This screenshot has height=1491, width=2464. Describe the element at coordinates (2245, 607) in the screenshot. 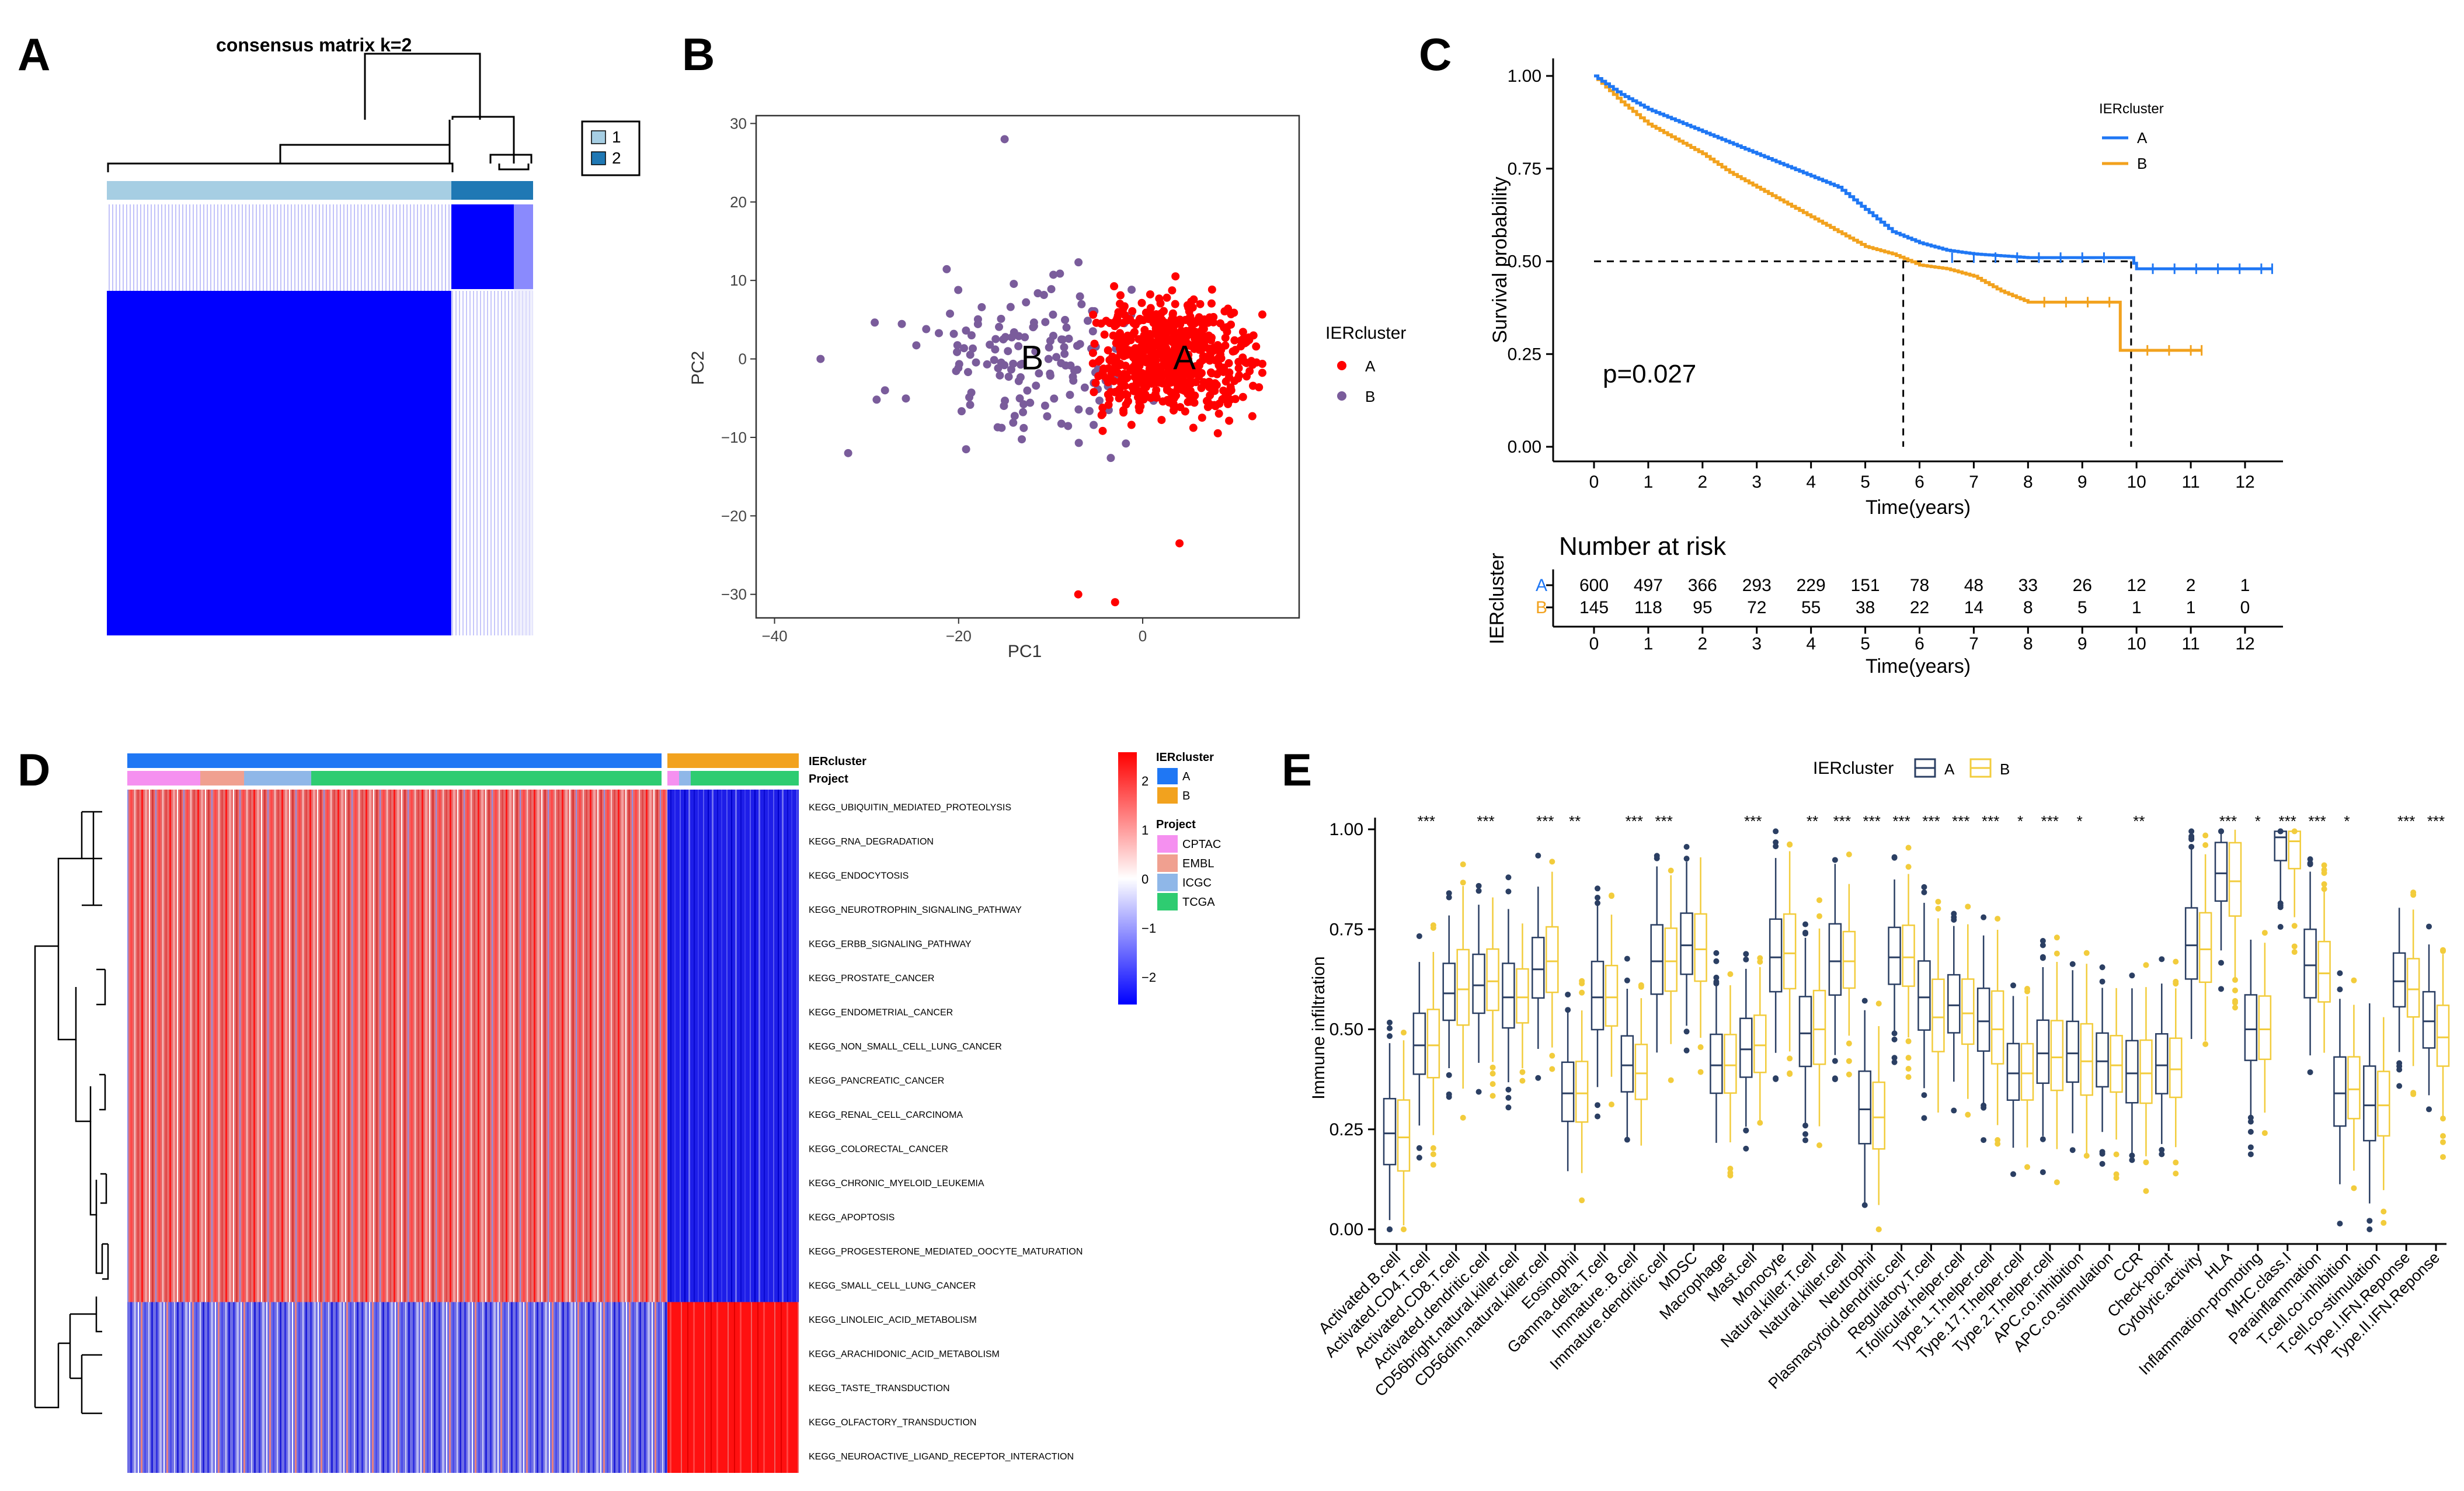

I see `risk-cell-b: 0` at that location.